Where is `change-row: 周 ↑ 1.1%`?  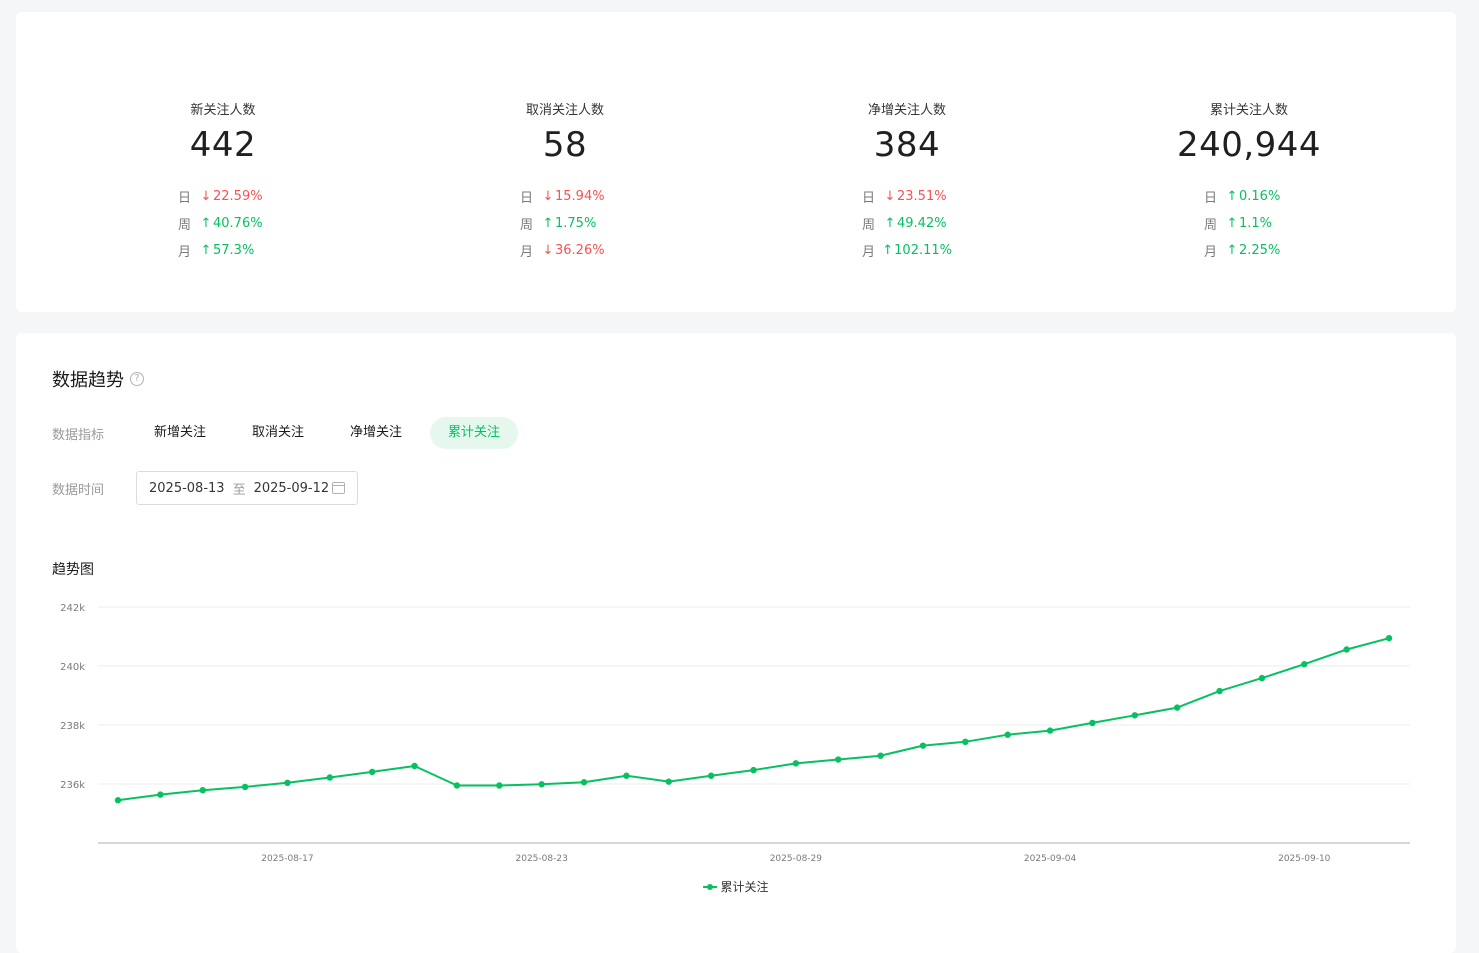
change-row: 周 ↑ 1.1% is located at coordinates (1249, 223).